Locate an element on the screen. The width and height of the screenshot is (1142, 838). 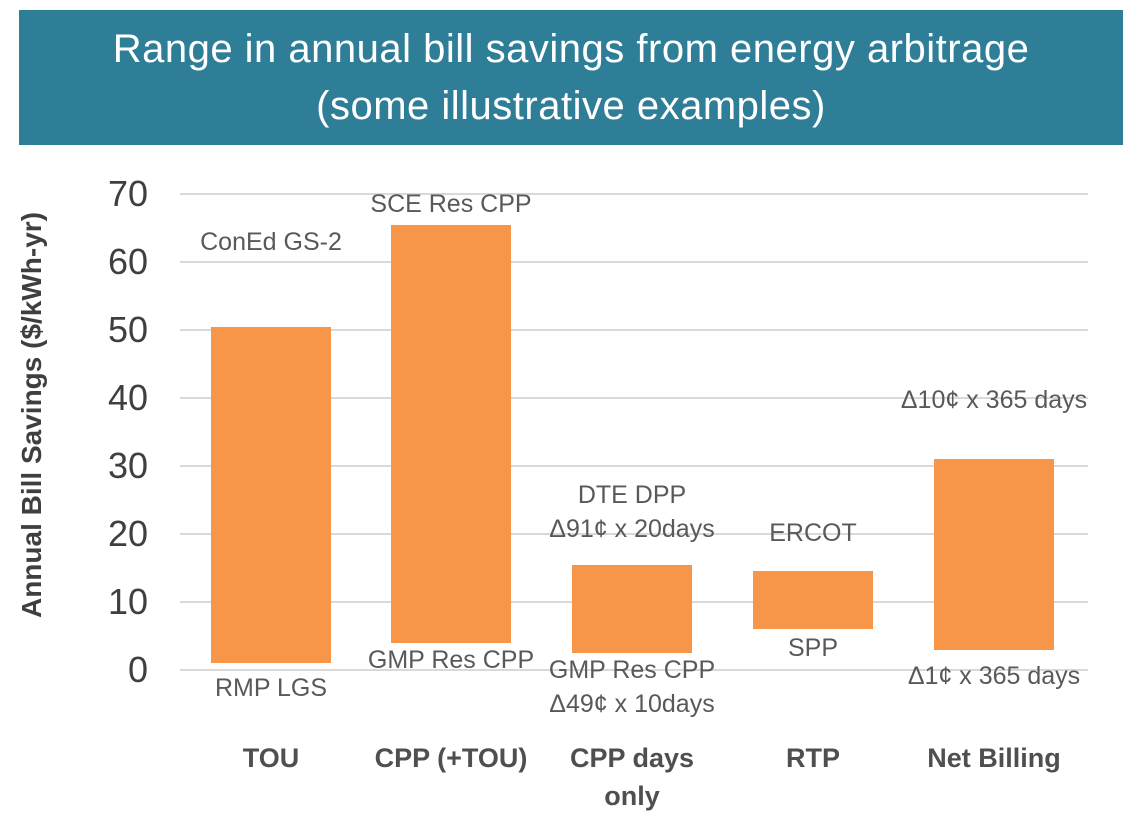
bar-low-label: Δ1¢ x 365 days is located at coordinates (994, 676).